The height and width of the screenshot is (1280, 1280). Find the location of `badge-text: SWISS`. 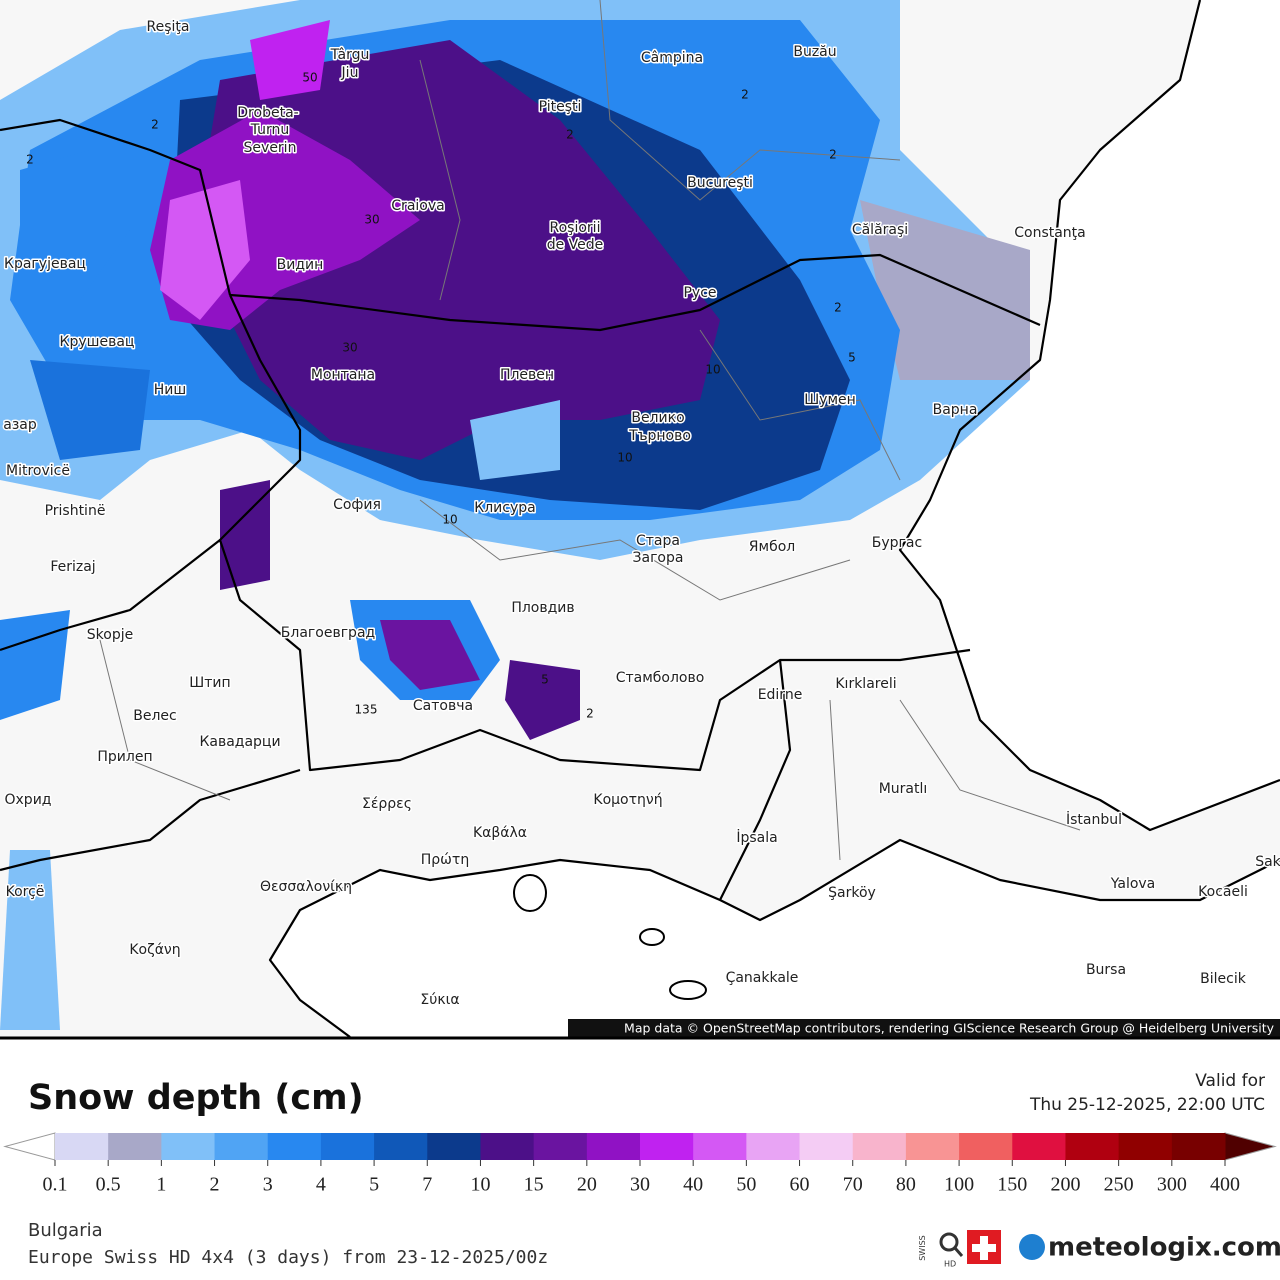

badge-text: SWISS is located at coordinates (922, 1248).